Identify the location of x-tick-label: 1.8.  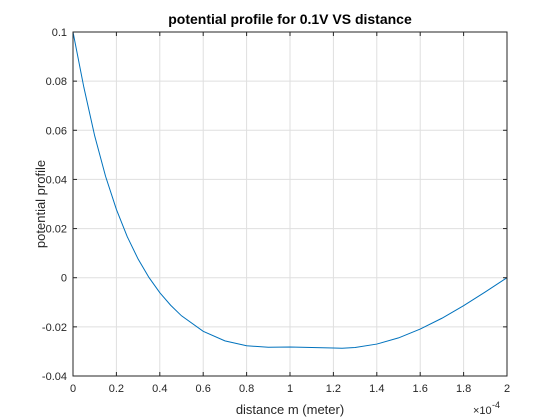
(463, 389).